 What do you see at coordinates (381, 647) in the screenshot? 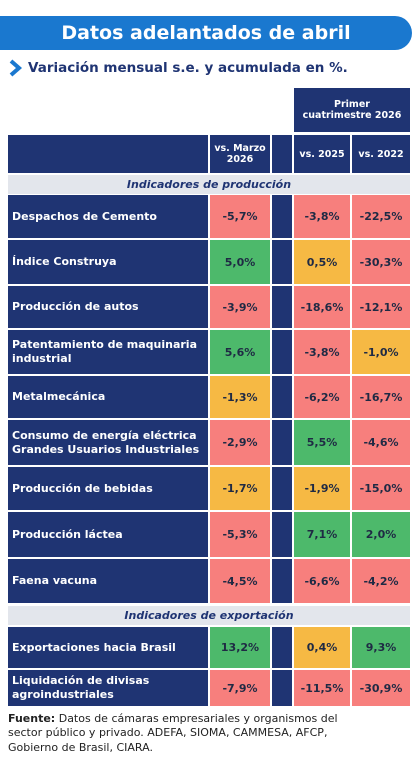
I see `value-cell: 9,3%` at bounding box center [381, 647].